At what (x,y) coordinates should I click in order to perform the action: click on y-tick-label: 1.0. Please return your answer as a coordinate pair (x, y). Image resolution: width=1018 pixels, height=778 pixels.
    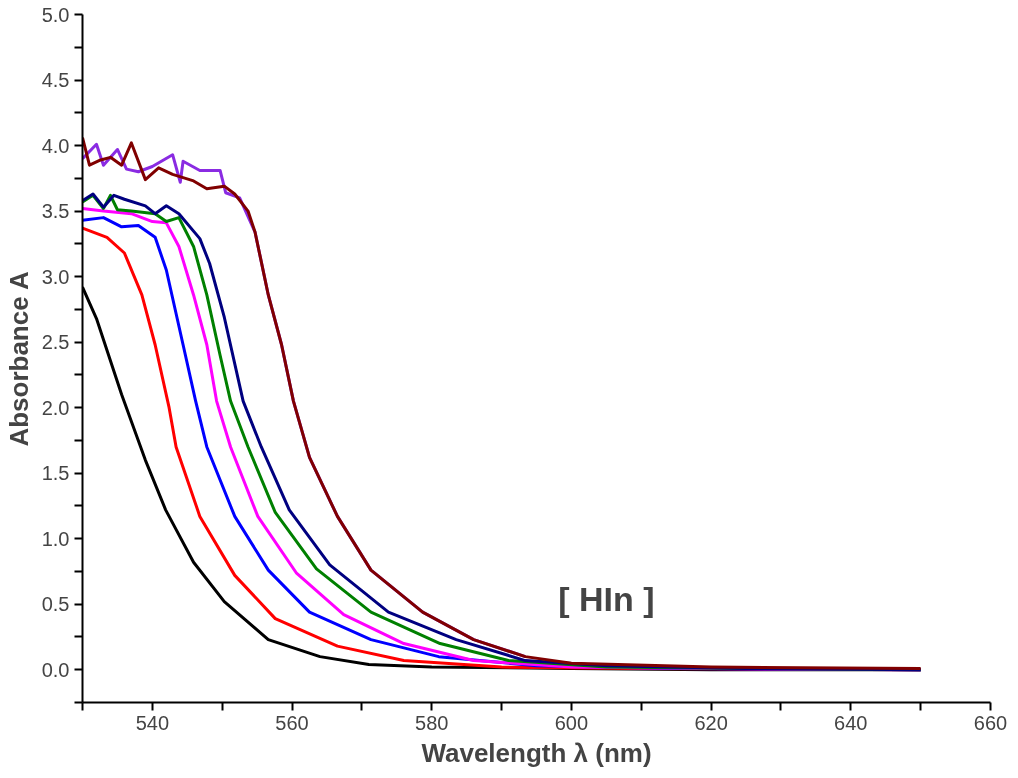
    Looking at the image, I should click on (55, 538).